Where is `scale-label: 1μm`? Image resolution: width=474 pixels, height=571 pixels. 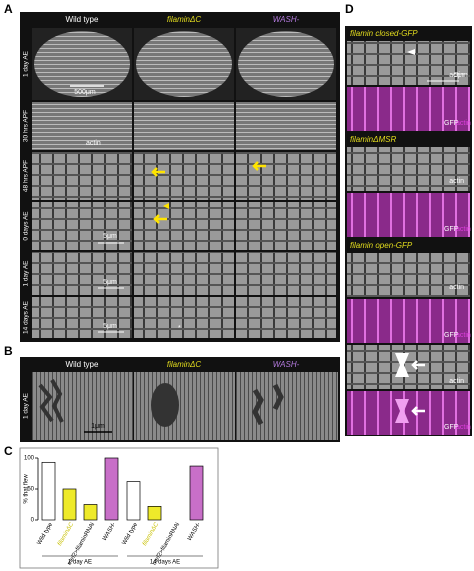 scale-label: 1μm is located at coordinates (98, 426).